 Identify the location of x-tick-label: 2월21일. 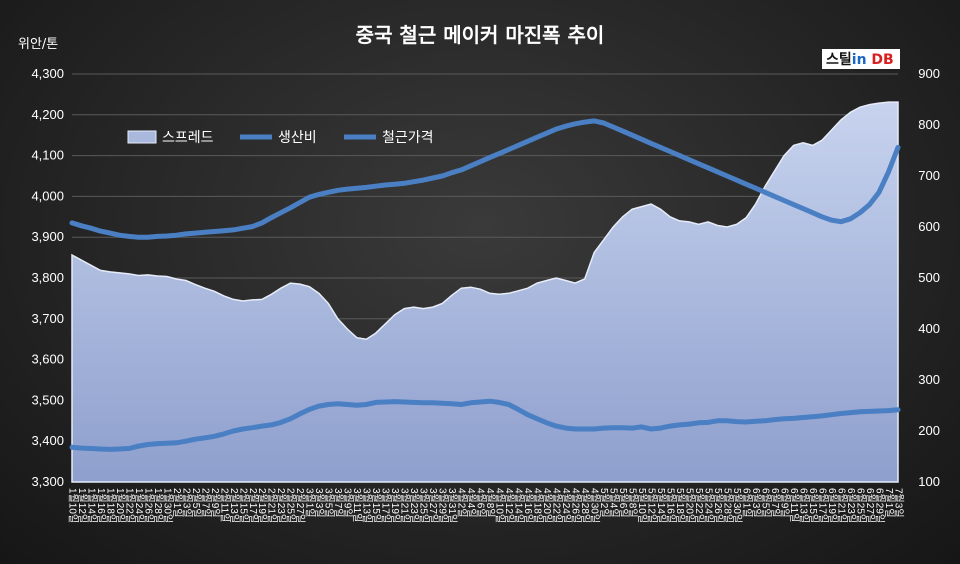
(272, 505).